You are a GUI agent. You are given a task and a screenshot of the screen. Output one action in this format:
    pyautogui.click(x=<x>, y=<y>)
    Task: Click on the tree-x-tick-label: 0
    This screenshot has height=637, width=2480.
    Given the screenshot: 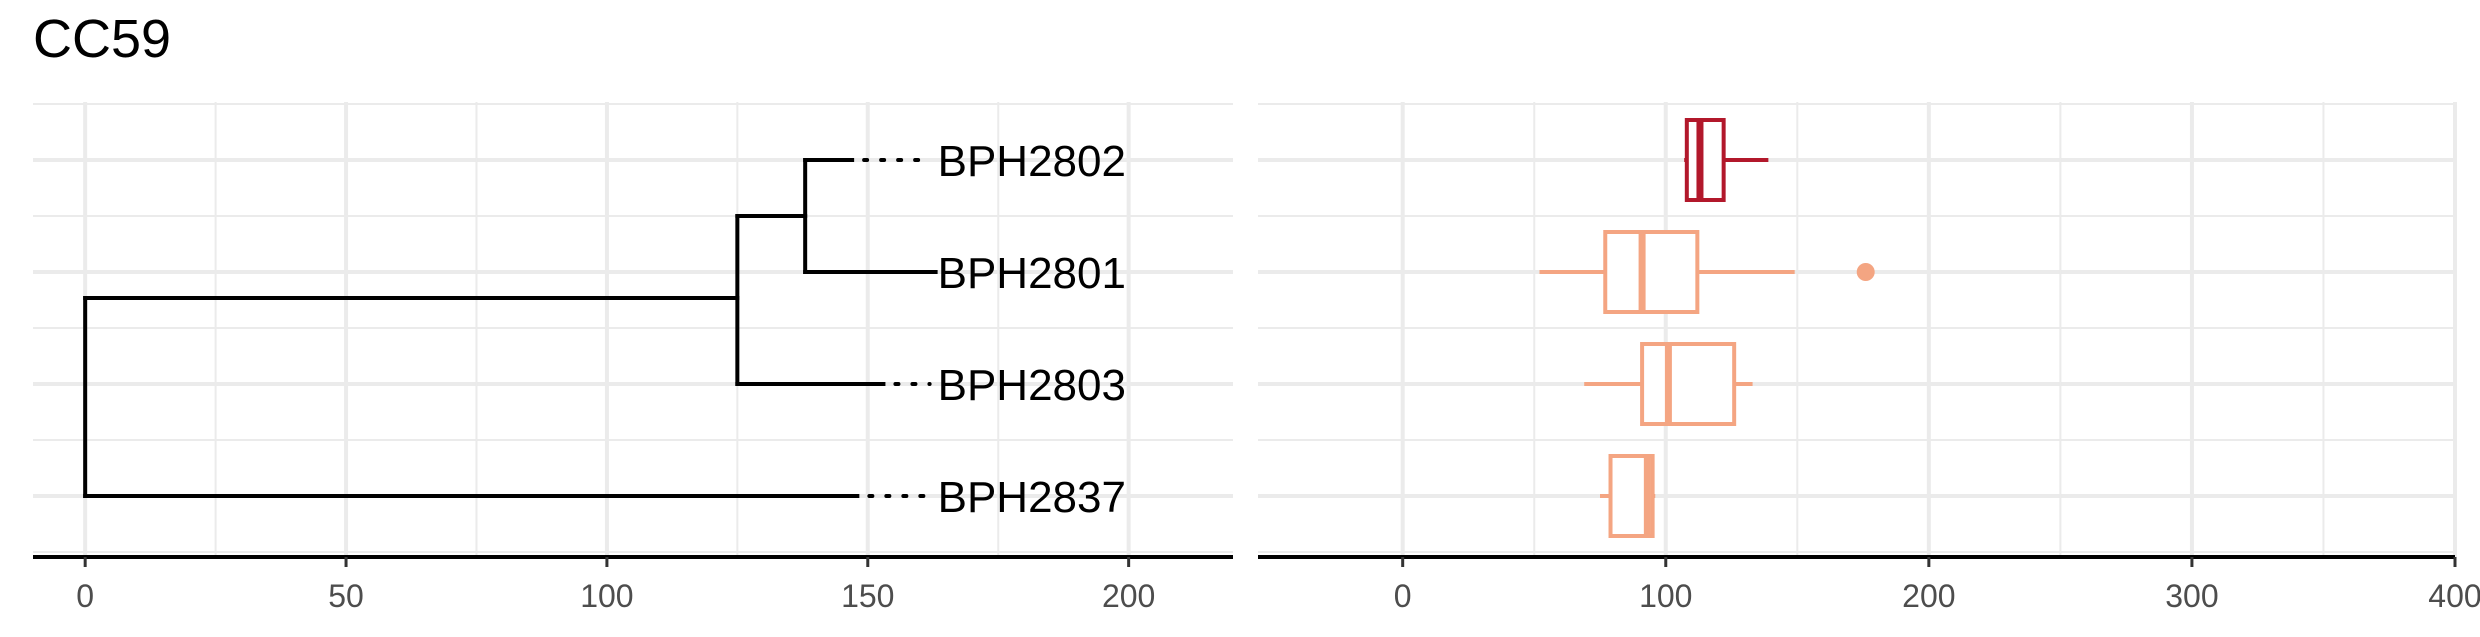 What is the action you would take?
    pyautogui.click(x=85, y=596)
    